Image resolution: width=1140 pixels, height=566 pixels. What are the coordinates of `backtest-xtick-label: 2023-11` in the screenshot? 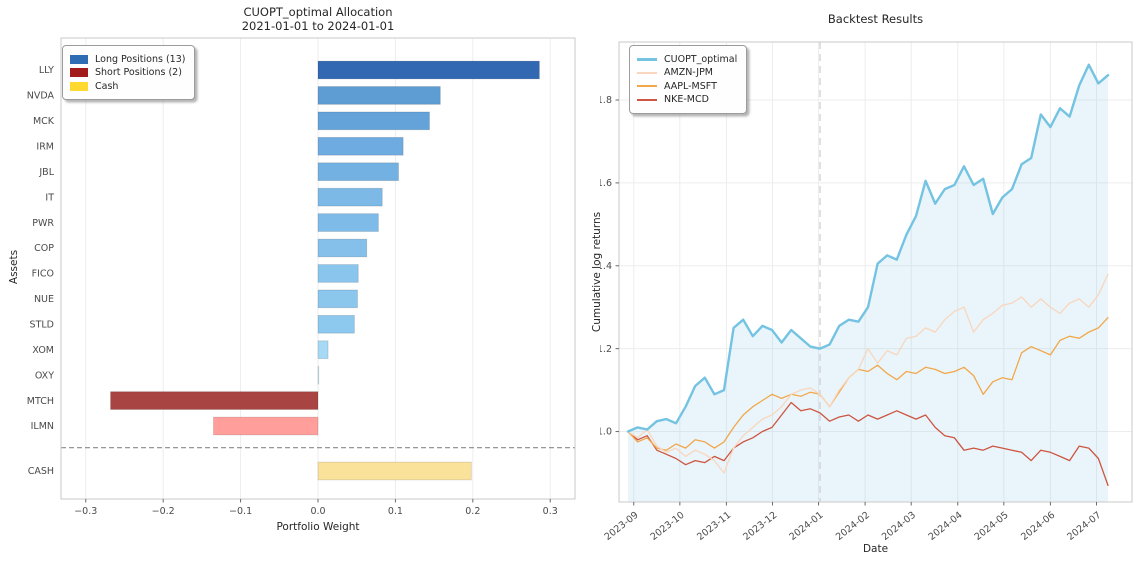 It's located at (714, 526).